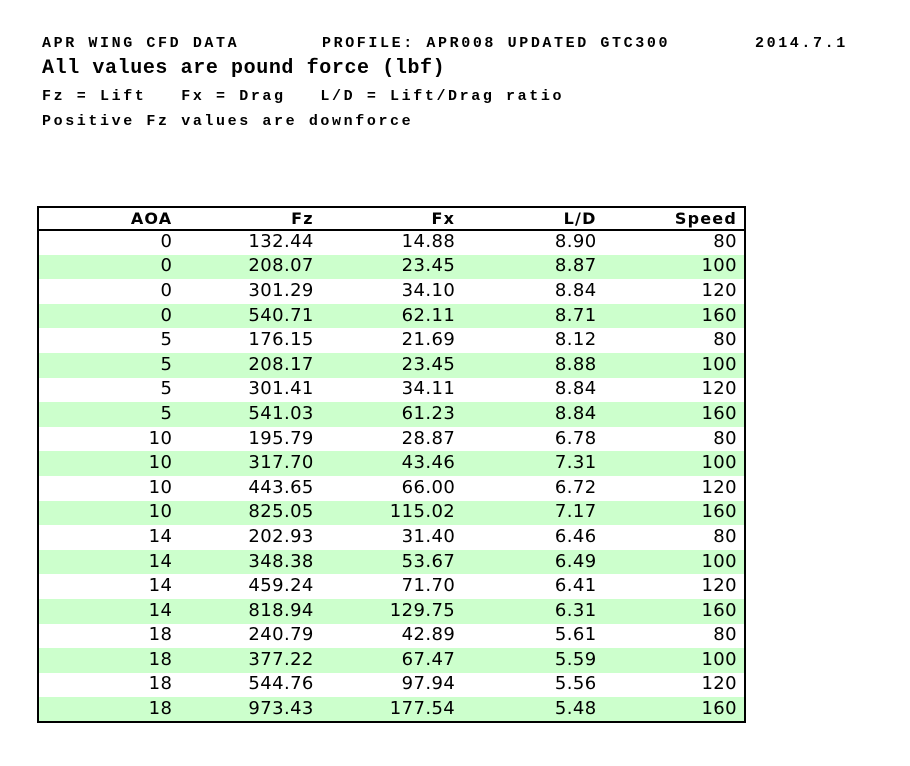 This screenshot has width=910, height=766. I want to click on table-row: 18 377.22 67.47 5.59 100, so click(391, 660).